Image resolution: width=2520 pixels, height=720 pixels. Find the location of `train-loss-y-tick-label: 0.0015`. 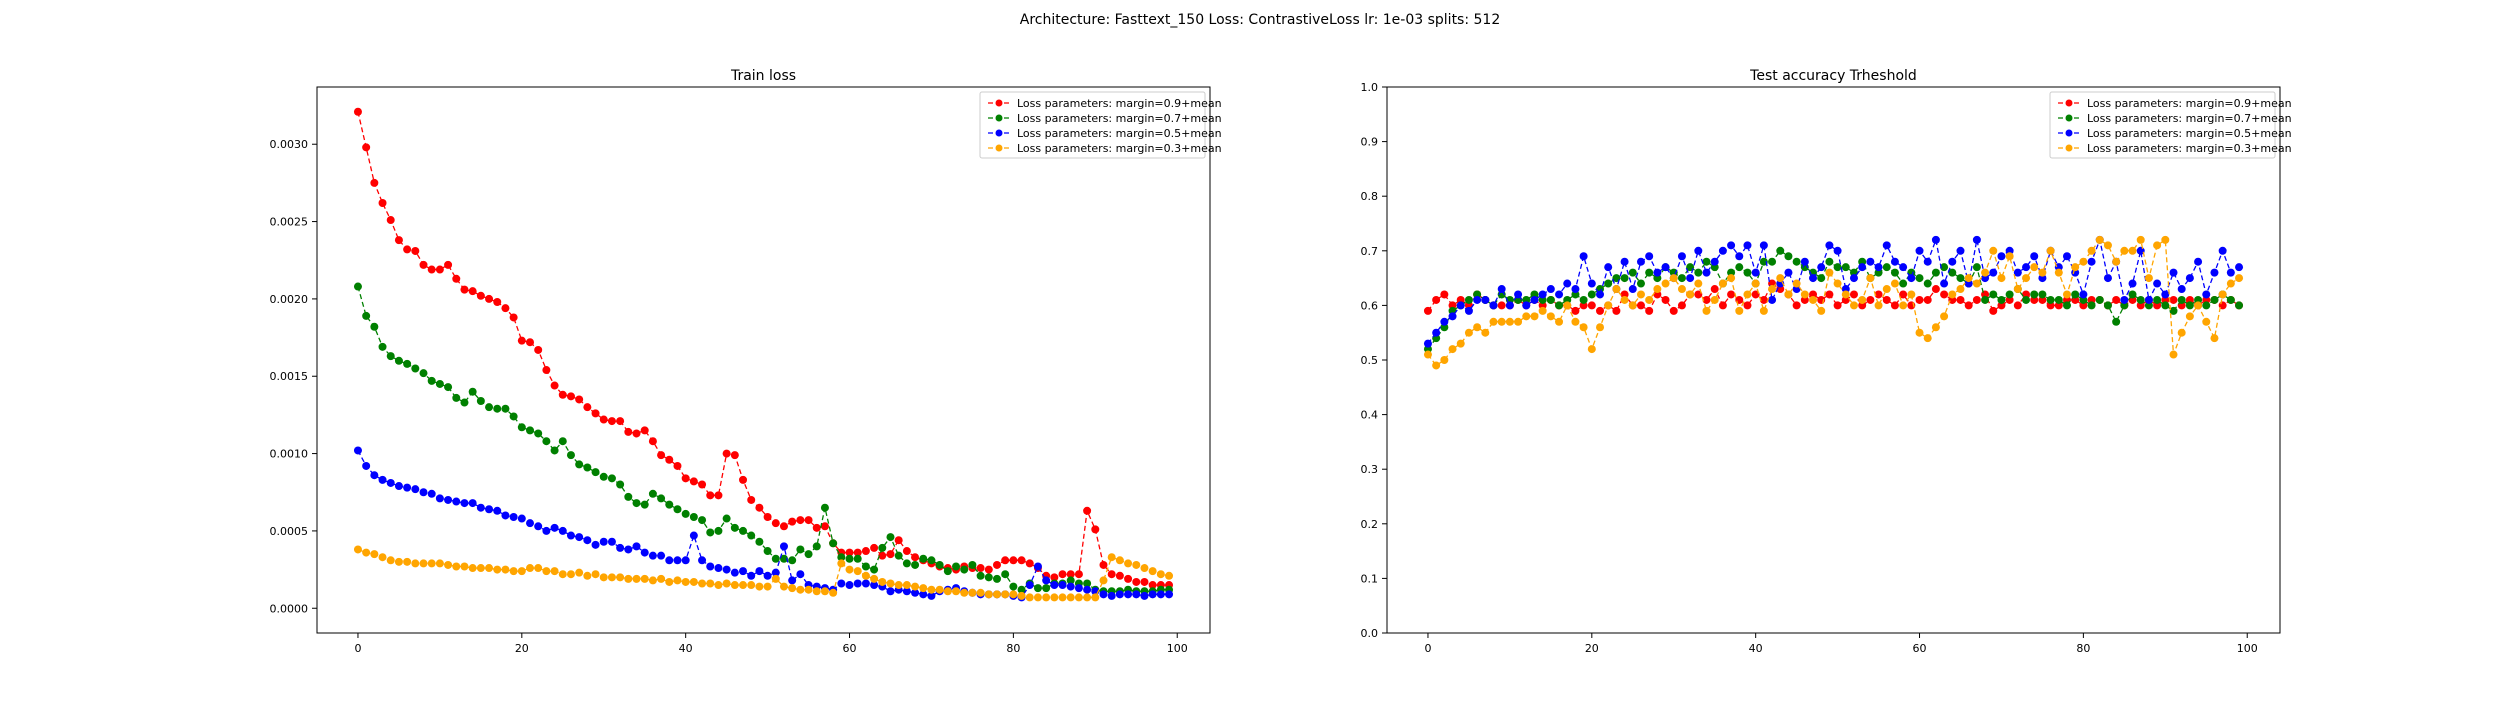

train-loss-y-tick-label: 0.0015 is located at coordinates (289, 376).